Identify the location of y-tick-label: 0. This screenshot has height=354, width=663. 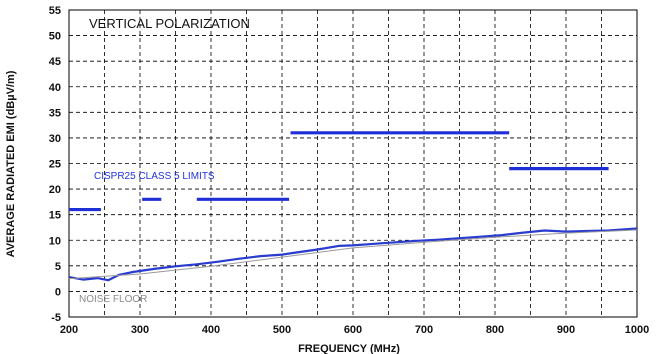
(58, 292).